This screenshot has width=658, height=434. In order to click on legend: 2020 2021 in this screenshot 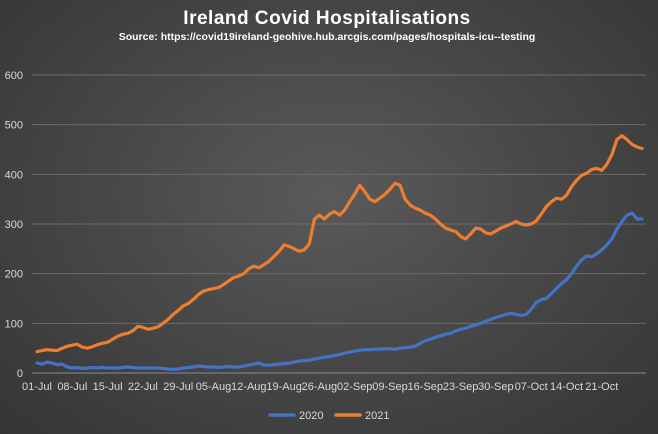, I will do `click(328, 416)`.